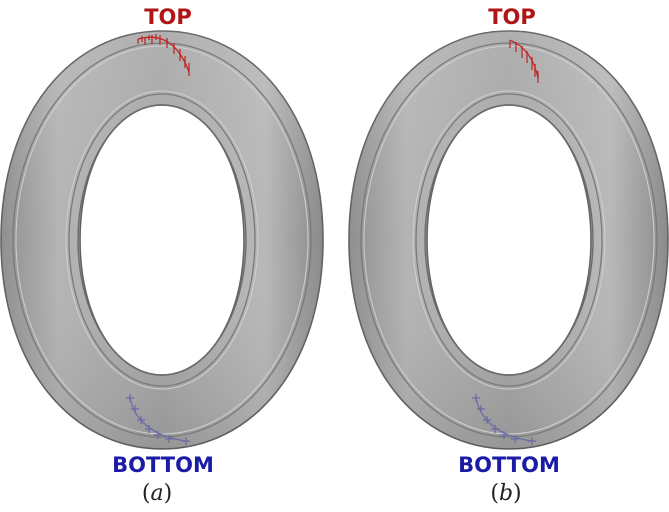 The height and width of the screenshot is (512, 669). Describe the element at coordinates (163, 55) in the screenshot. I see `top-markers-a` at that location.